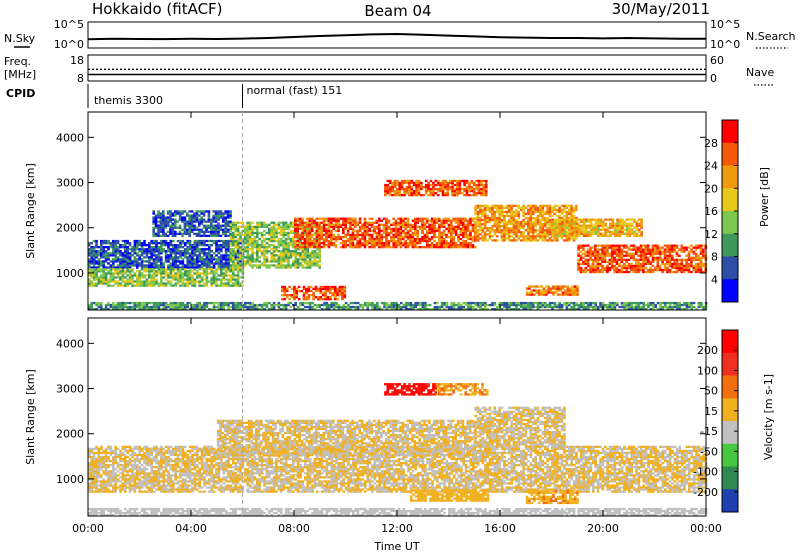 The width and height of the screenshot is (800, 554). Describe the element at coordinates (286, 235) in the screenshot. I see `heatmap-cell-3-1924` at that location.